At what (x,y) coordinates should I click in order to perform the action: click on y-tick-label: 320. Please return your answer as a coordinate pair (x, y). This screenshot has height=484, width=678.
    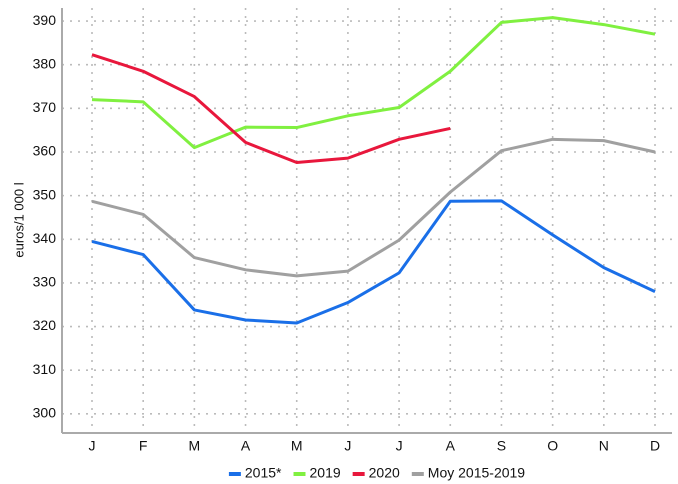
    Looking at the image, I should click on (45, 325).